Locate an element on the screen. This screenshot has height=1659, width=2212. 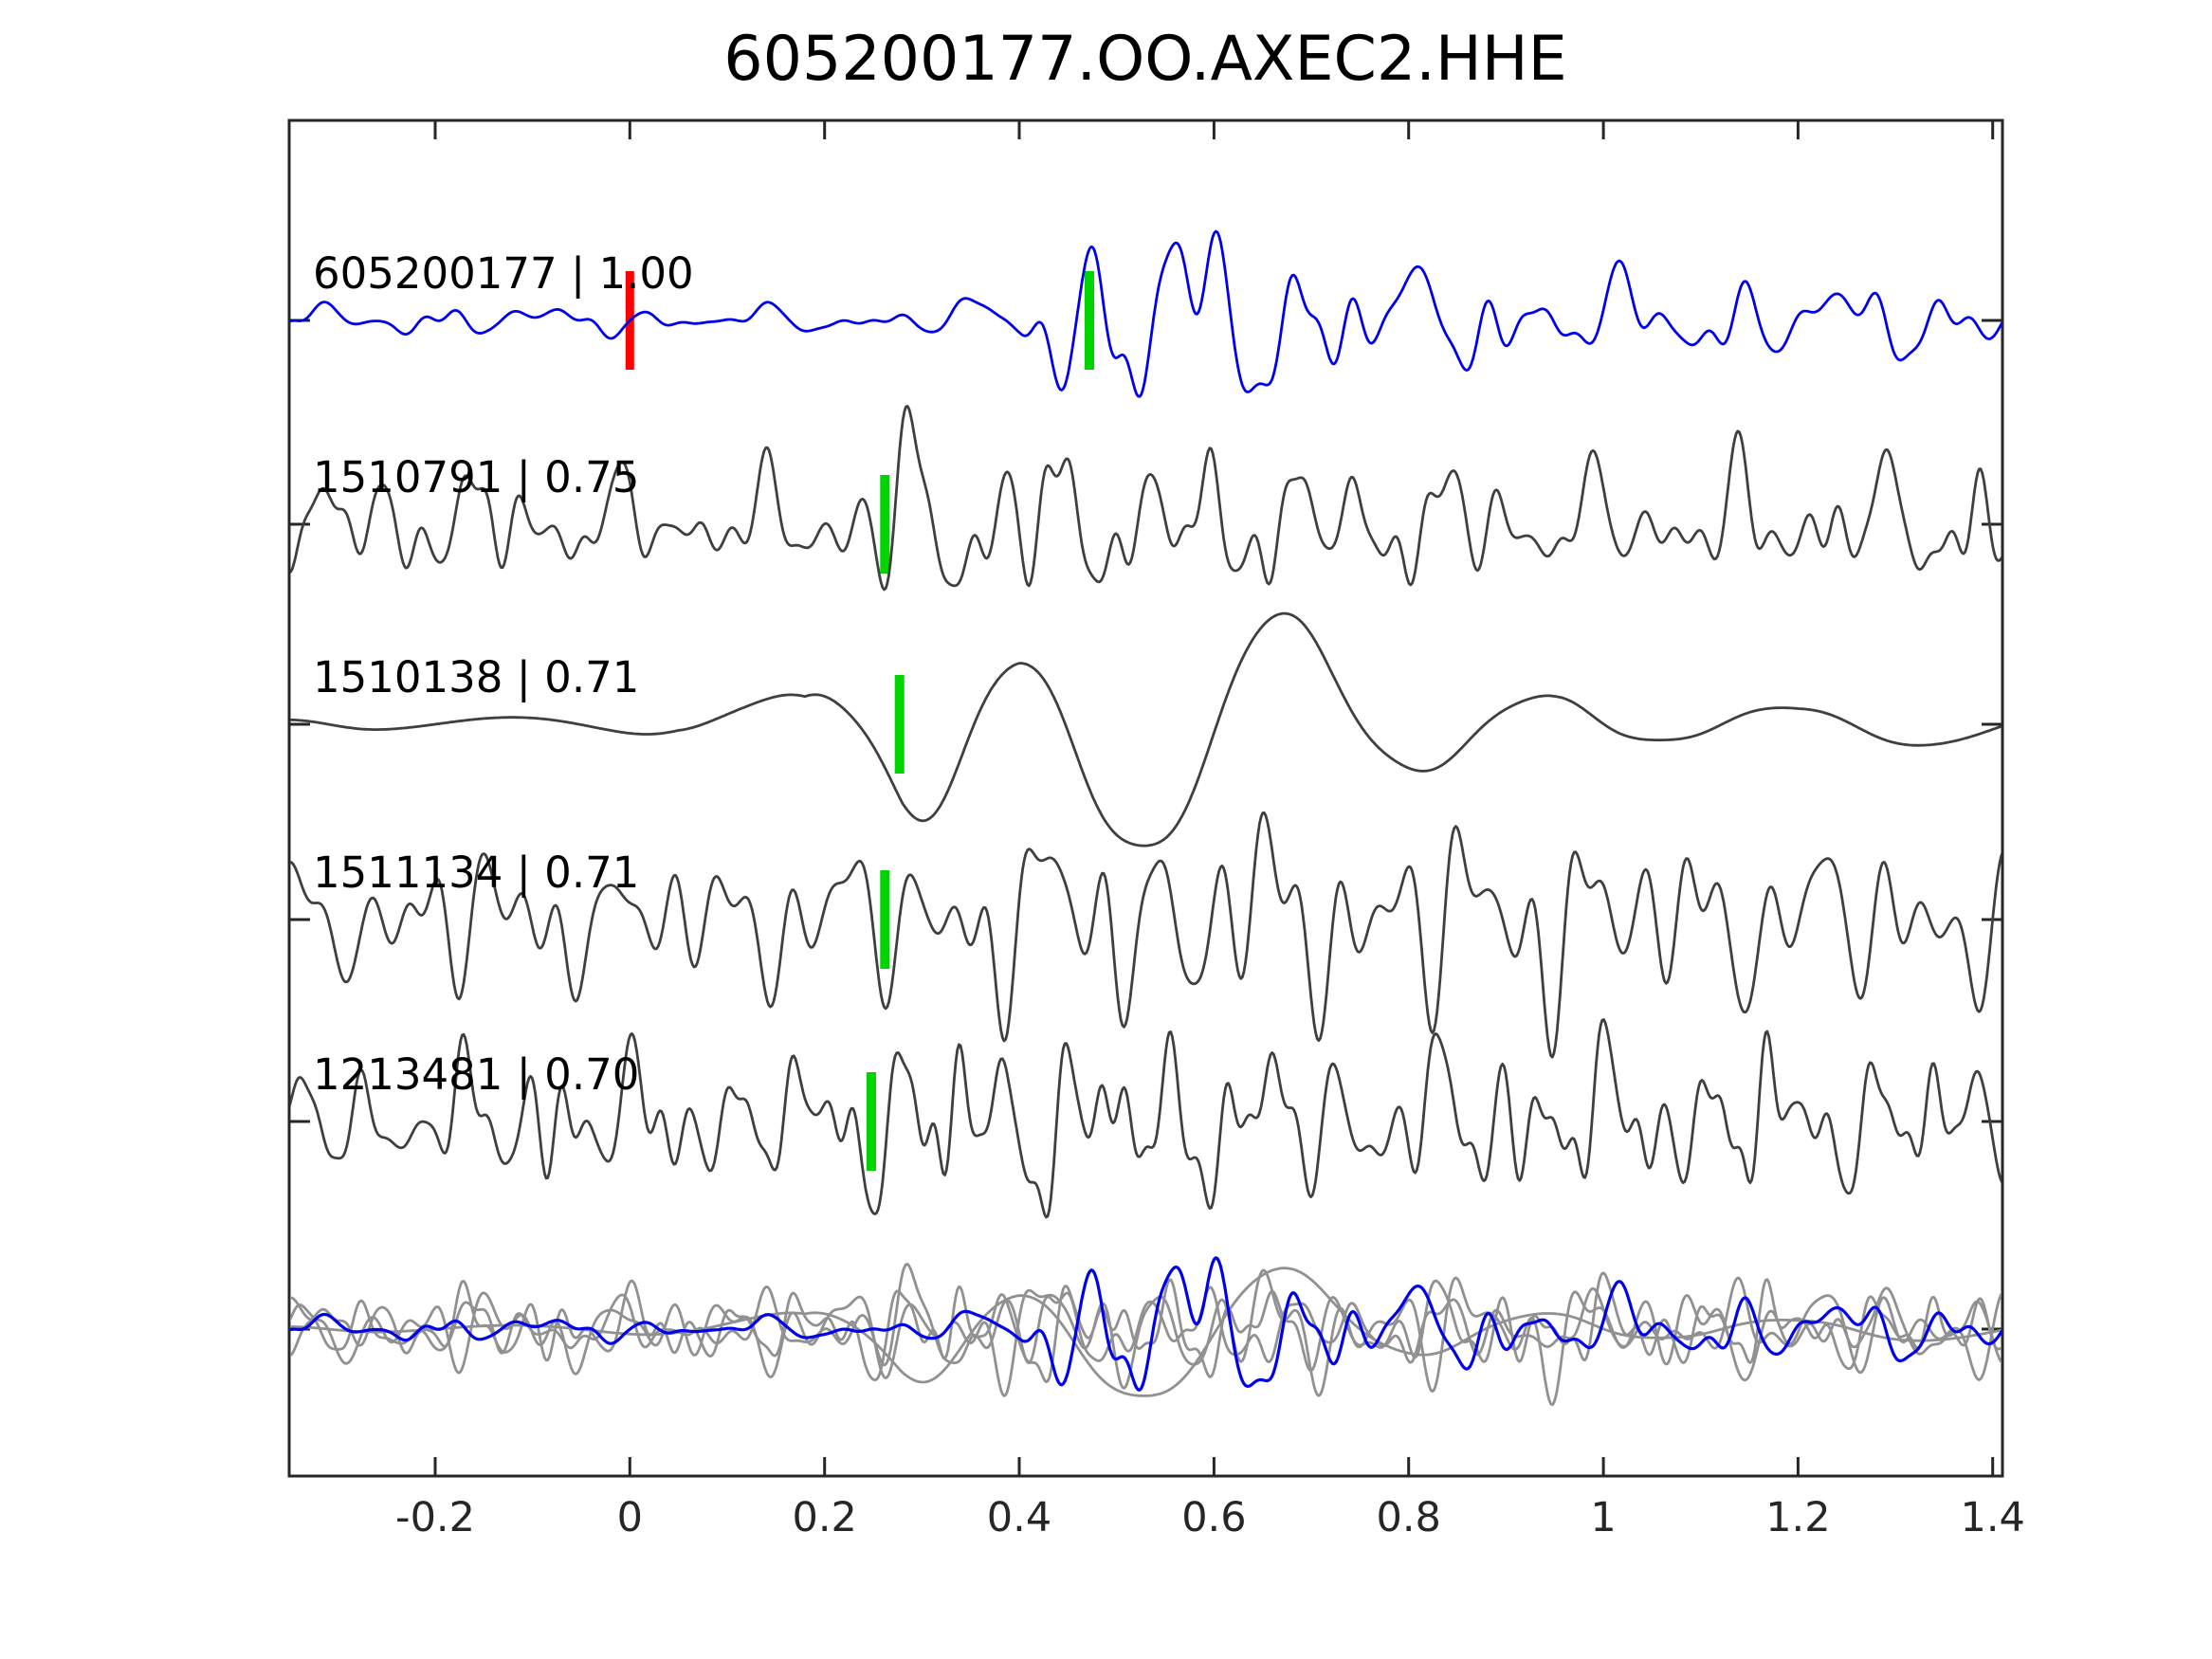
trace-label-1213481: 1213481 | 0.70 is located at coordinates (476, 1074).